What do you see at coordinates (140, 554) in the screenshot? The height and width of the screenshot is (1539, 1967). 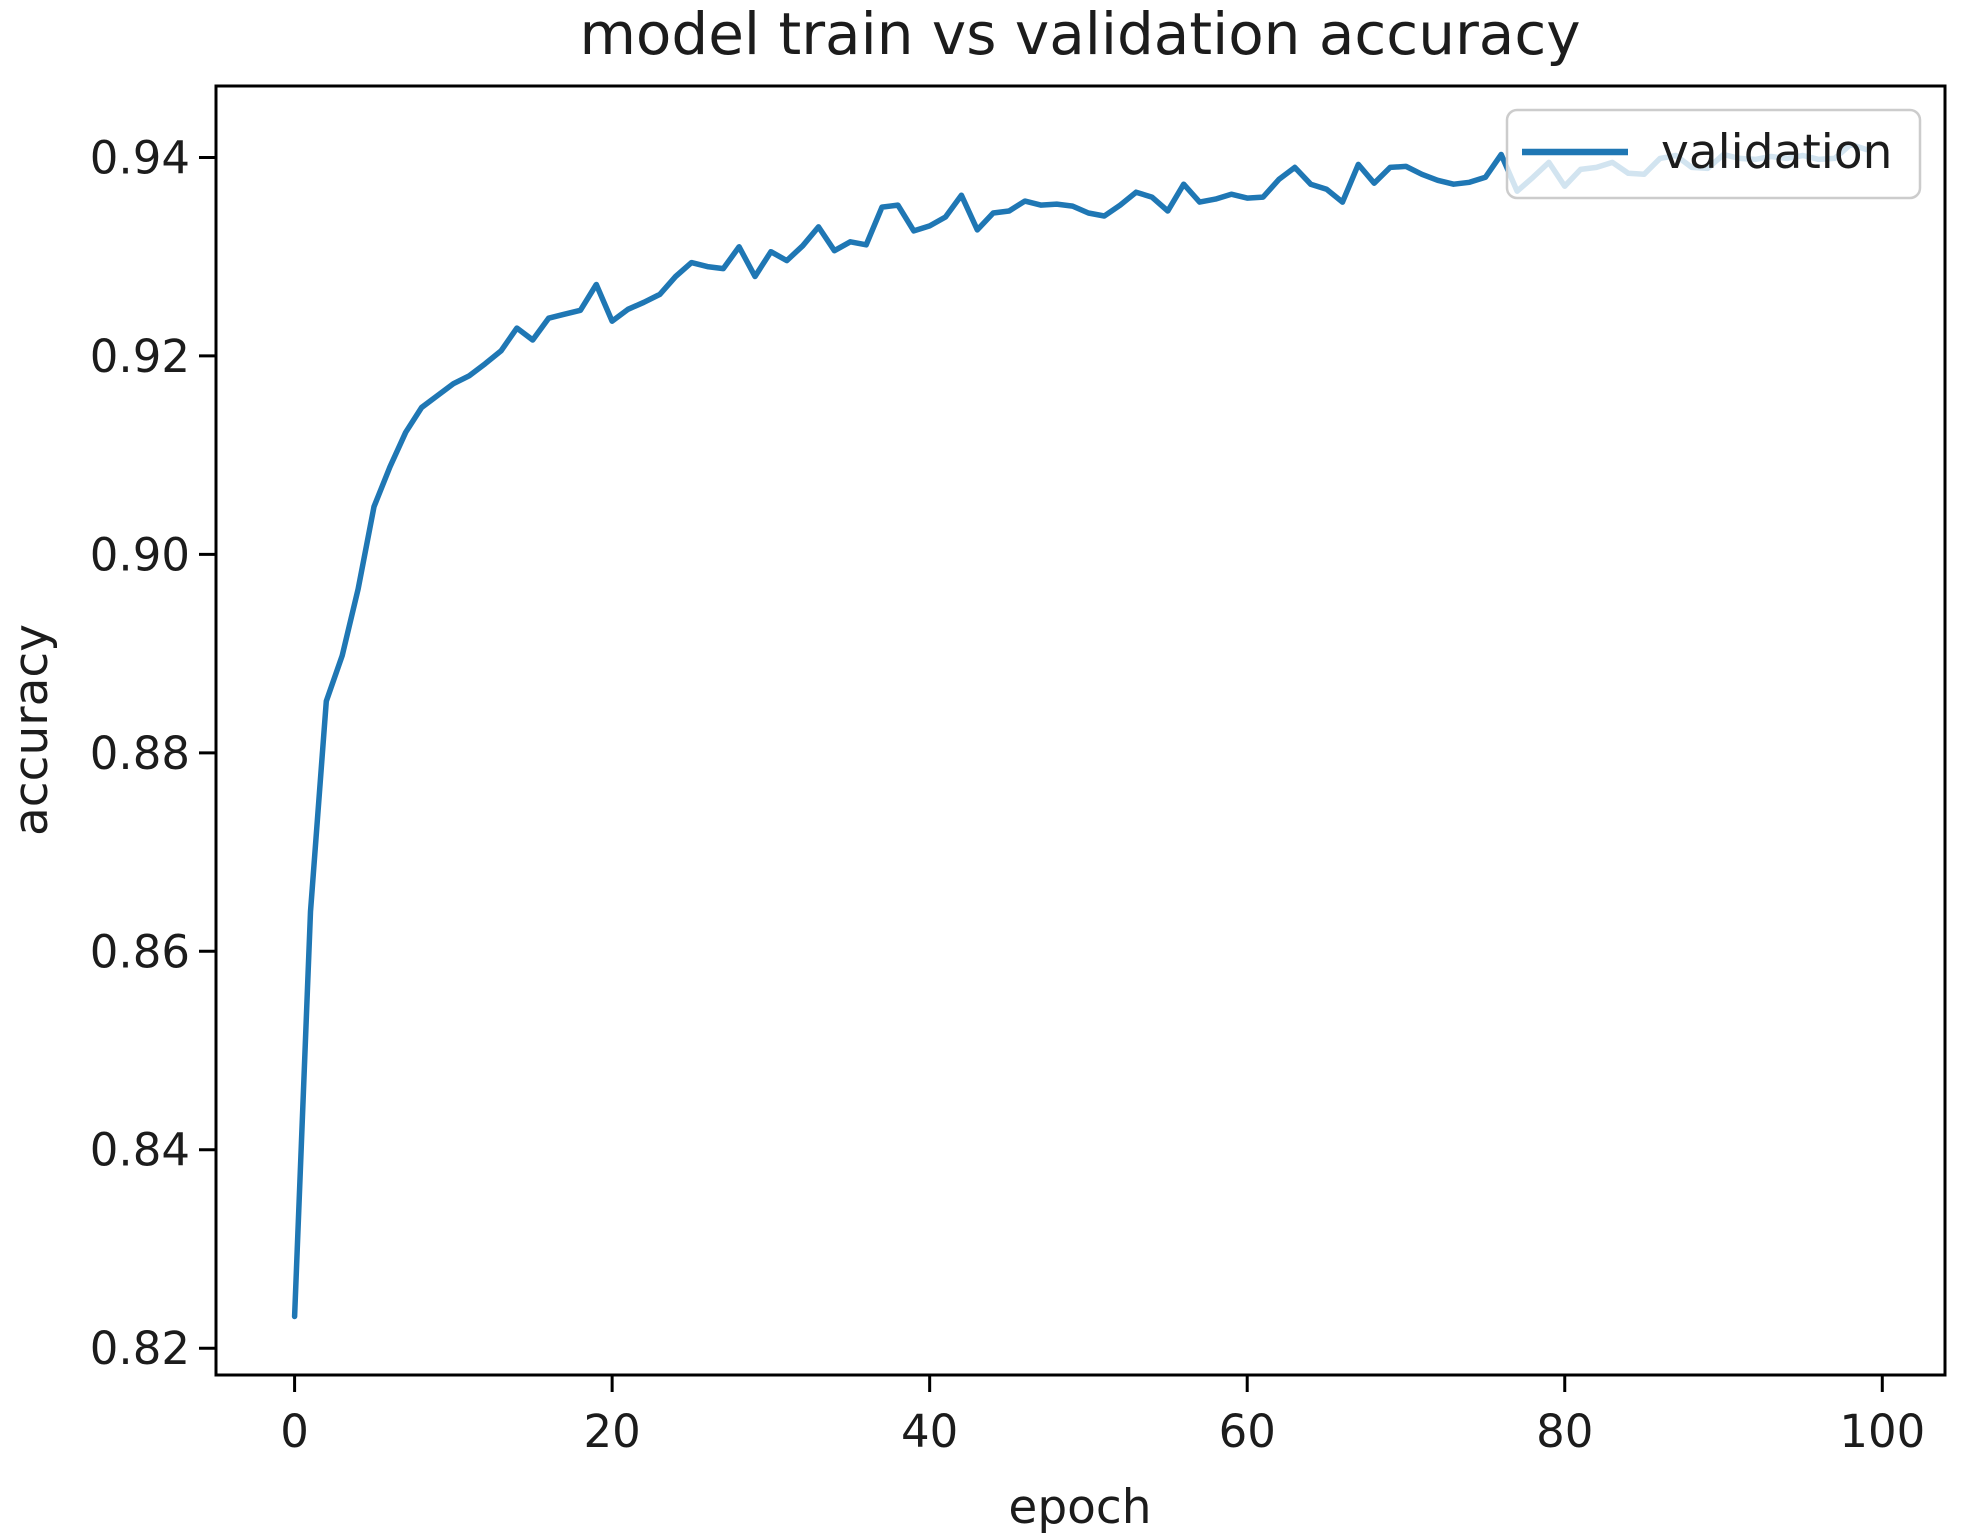 I see `y-tick-label: 0.90` at bounding box center [140, 554].